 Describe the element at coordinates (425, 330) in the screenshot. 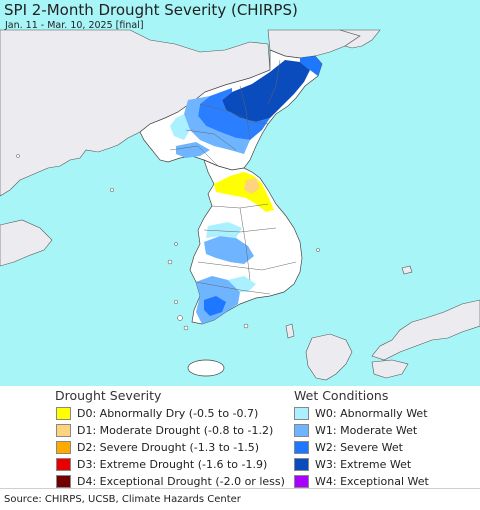

I see `japan-honshu-land` at that location.